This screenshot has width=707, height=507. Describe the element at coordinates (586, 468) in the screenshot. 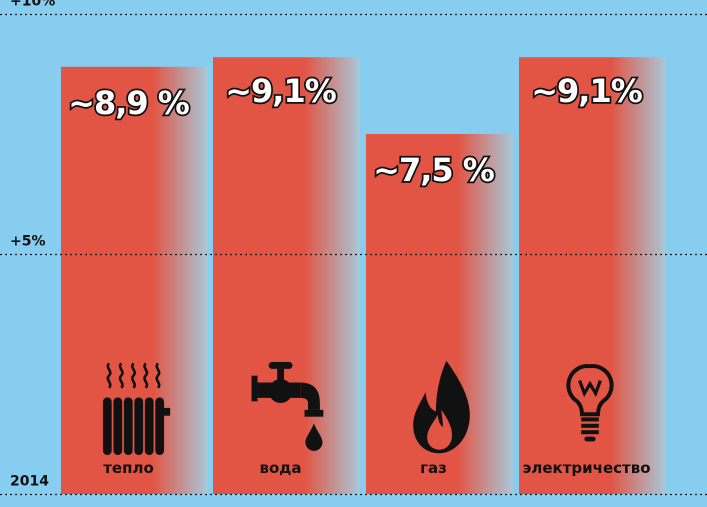

I see `category-label: электричество` at that location.